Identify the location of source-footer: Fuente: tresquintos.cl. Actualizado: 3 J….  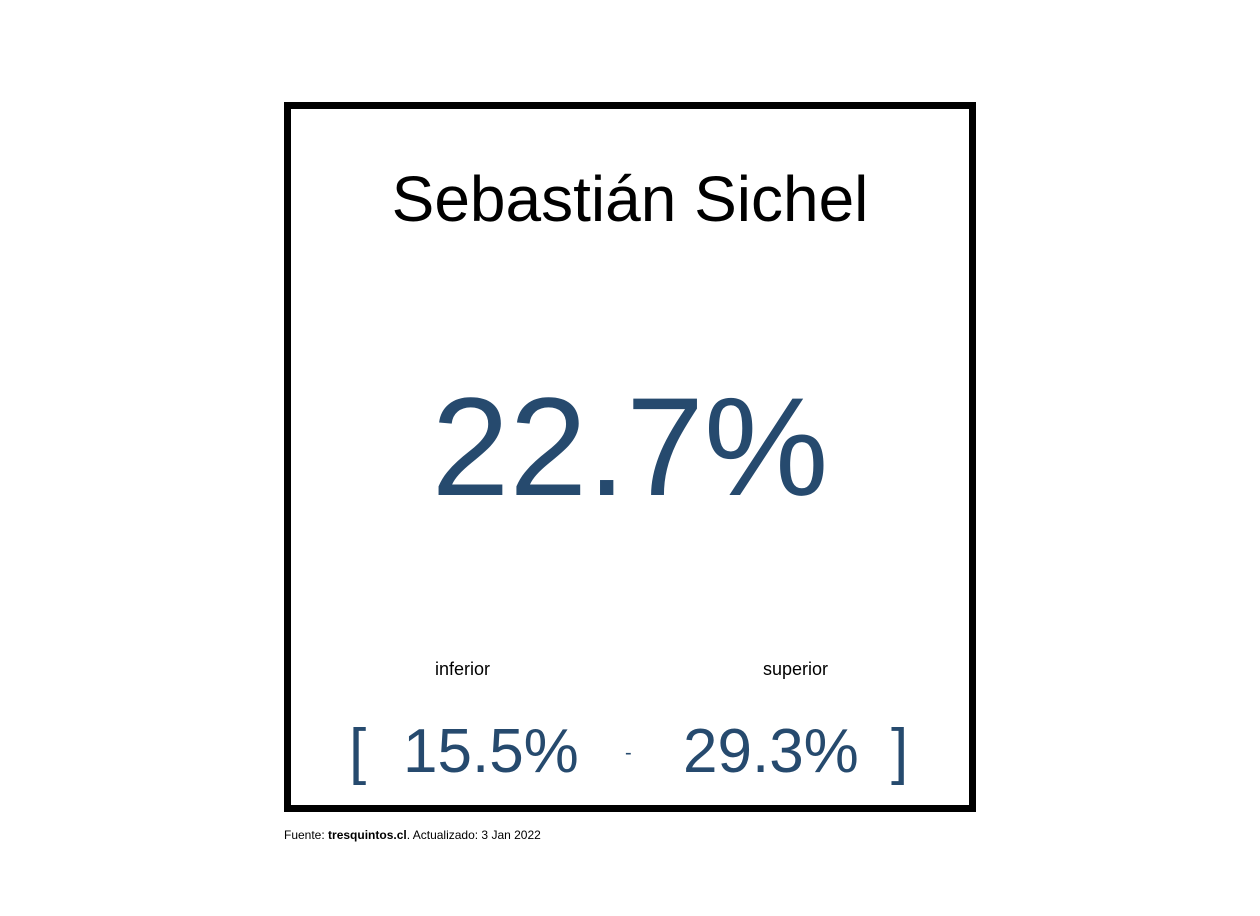
(412, 835).